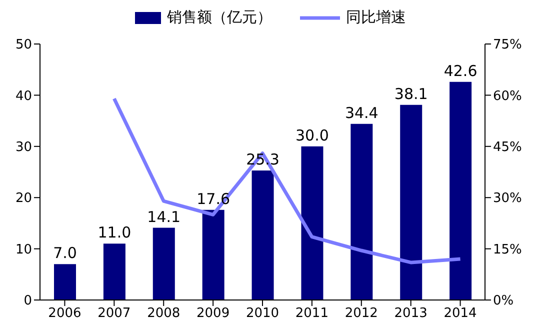  Describe the element at coordinates (376, 17) in the screenshot. I see `legend-label: 同比增速` at that location.